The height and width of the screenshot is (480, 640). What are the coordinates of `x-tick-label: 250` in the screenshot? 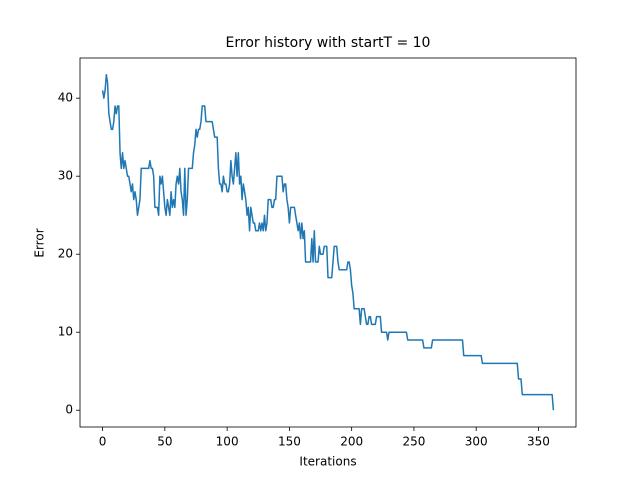 It's located at (413, 442).